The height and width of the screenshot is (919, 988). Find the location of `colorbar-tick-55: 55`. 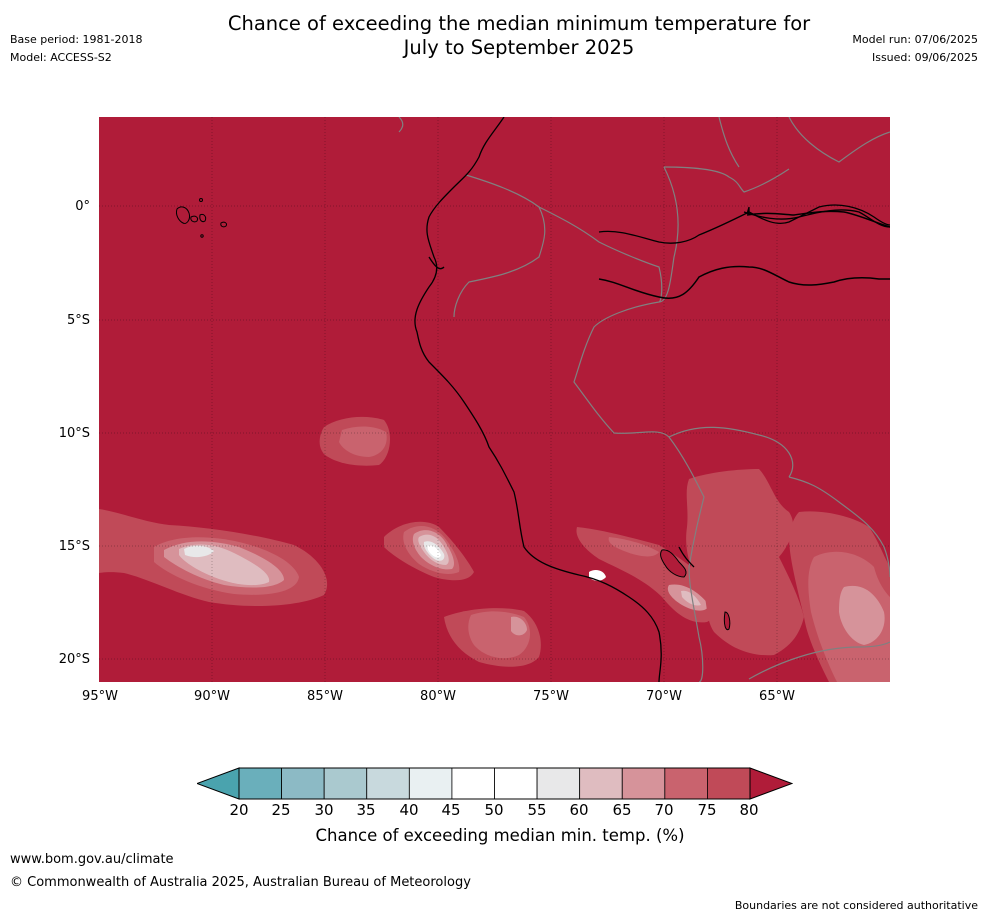

colorbar-tick-55: 55 is located at coordinates (537, 810).